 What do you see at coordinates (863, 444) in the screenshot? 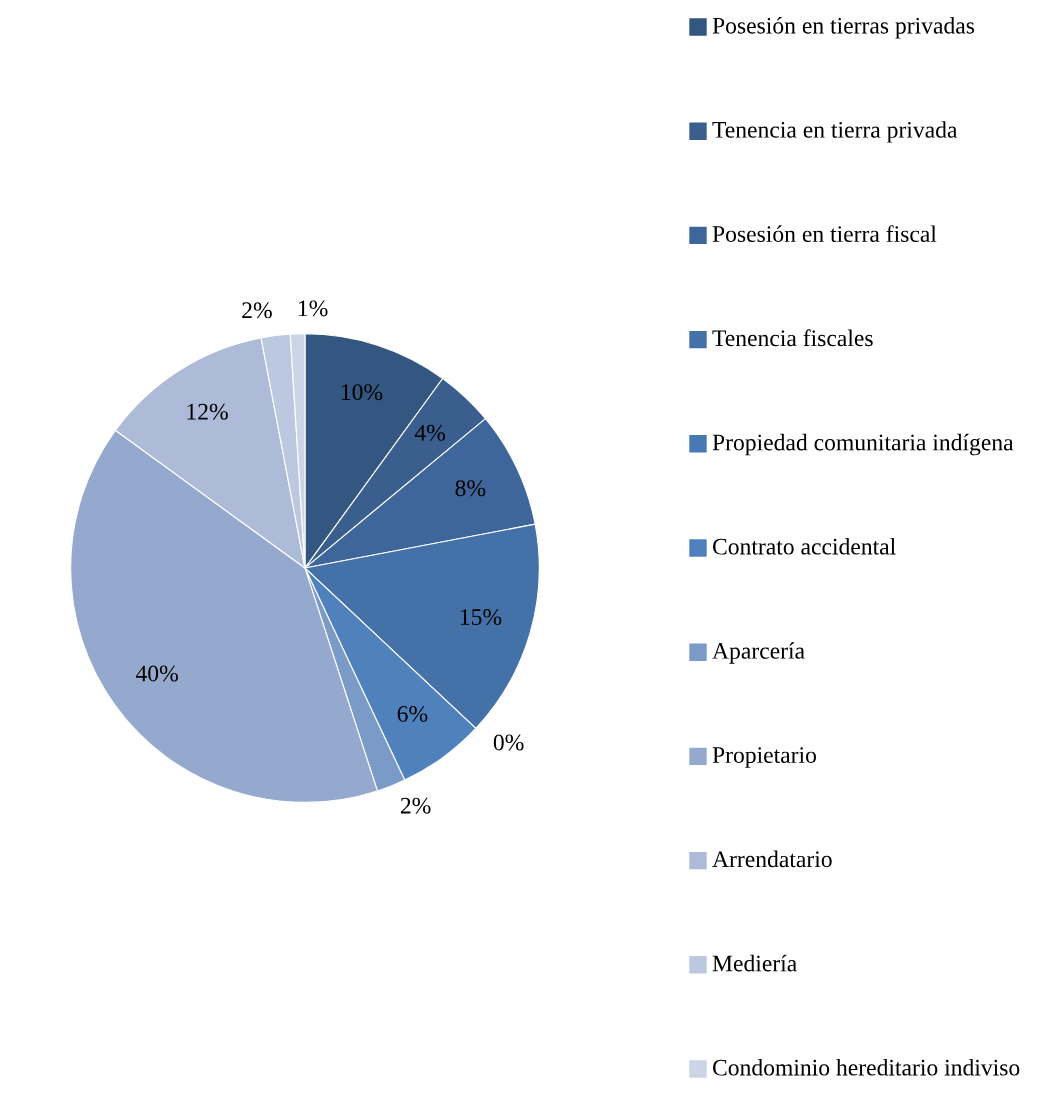
I see `legend-label: Propiedad comunitaria indígena` at bounding box center [863, 444].